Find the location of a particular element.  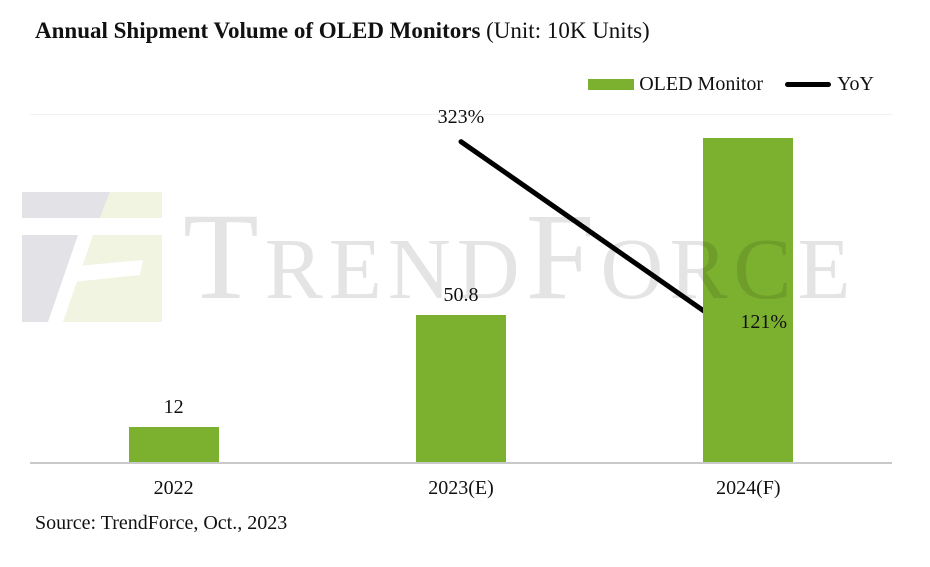

bar-value-label: 50.8 is located at coordinates (461, 294).